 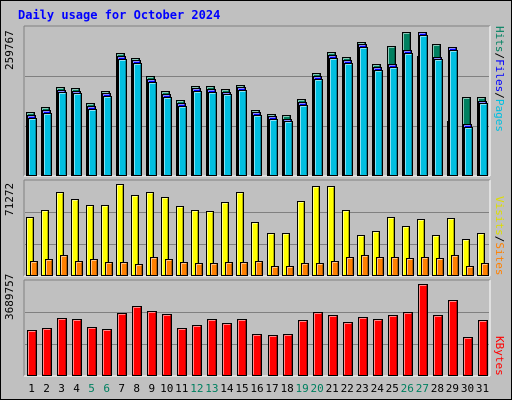 I want to click on x-tick-label: 2, so click(x=46, y=388).